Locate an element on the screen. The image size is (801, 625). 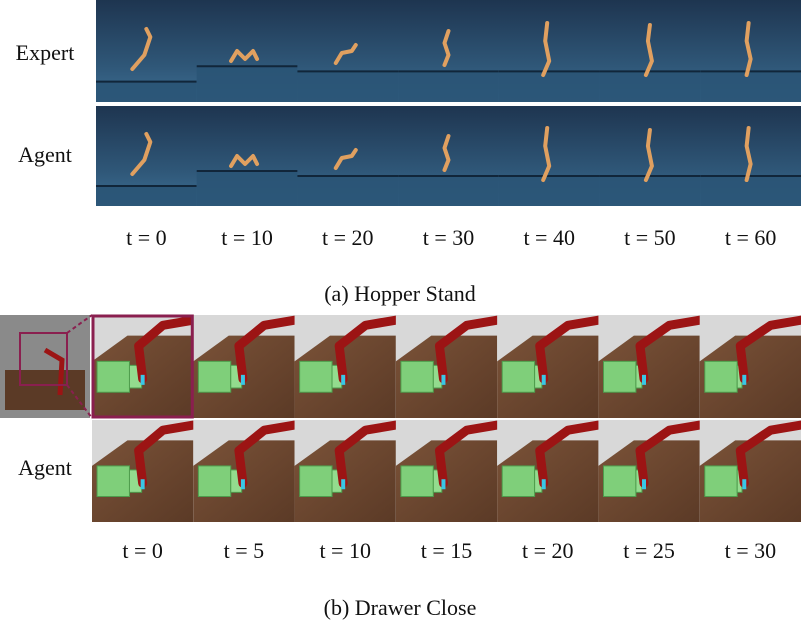
time-label: t = 25 is located at coordinates (649, 550).